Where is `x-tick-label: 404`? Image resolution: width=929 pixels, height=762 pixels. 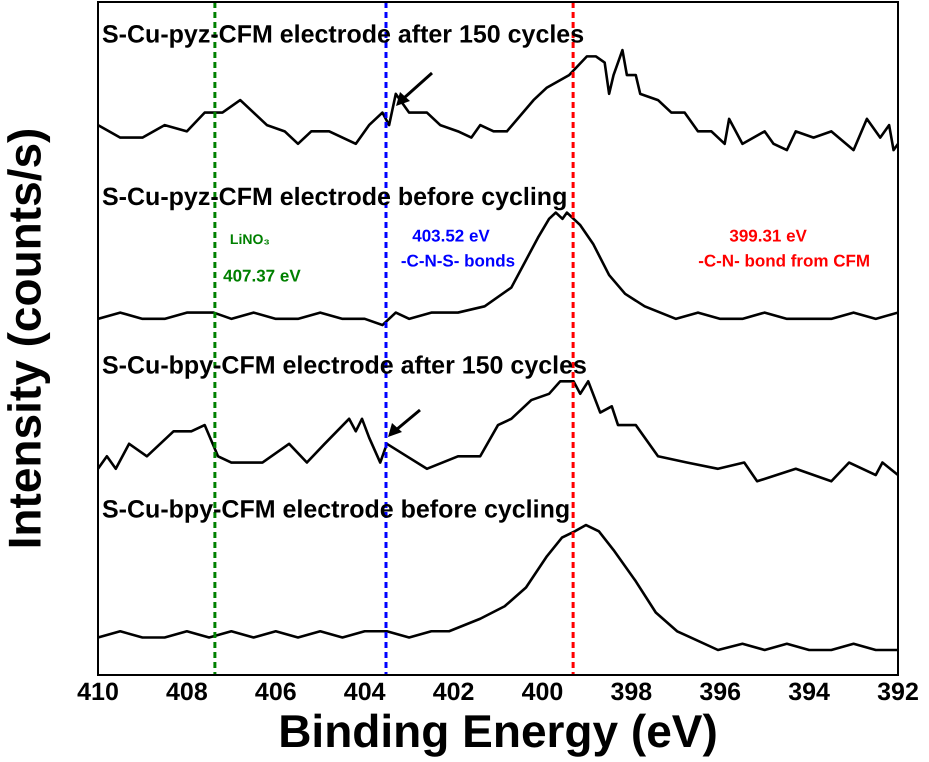 x-tick-label: 404 is located at coordinates (365, 692).